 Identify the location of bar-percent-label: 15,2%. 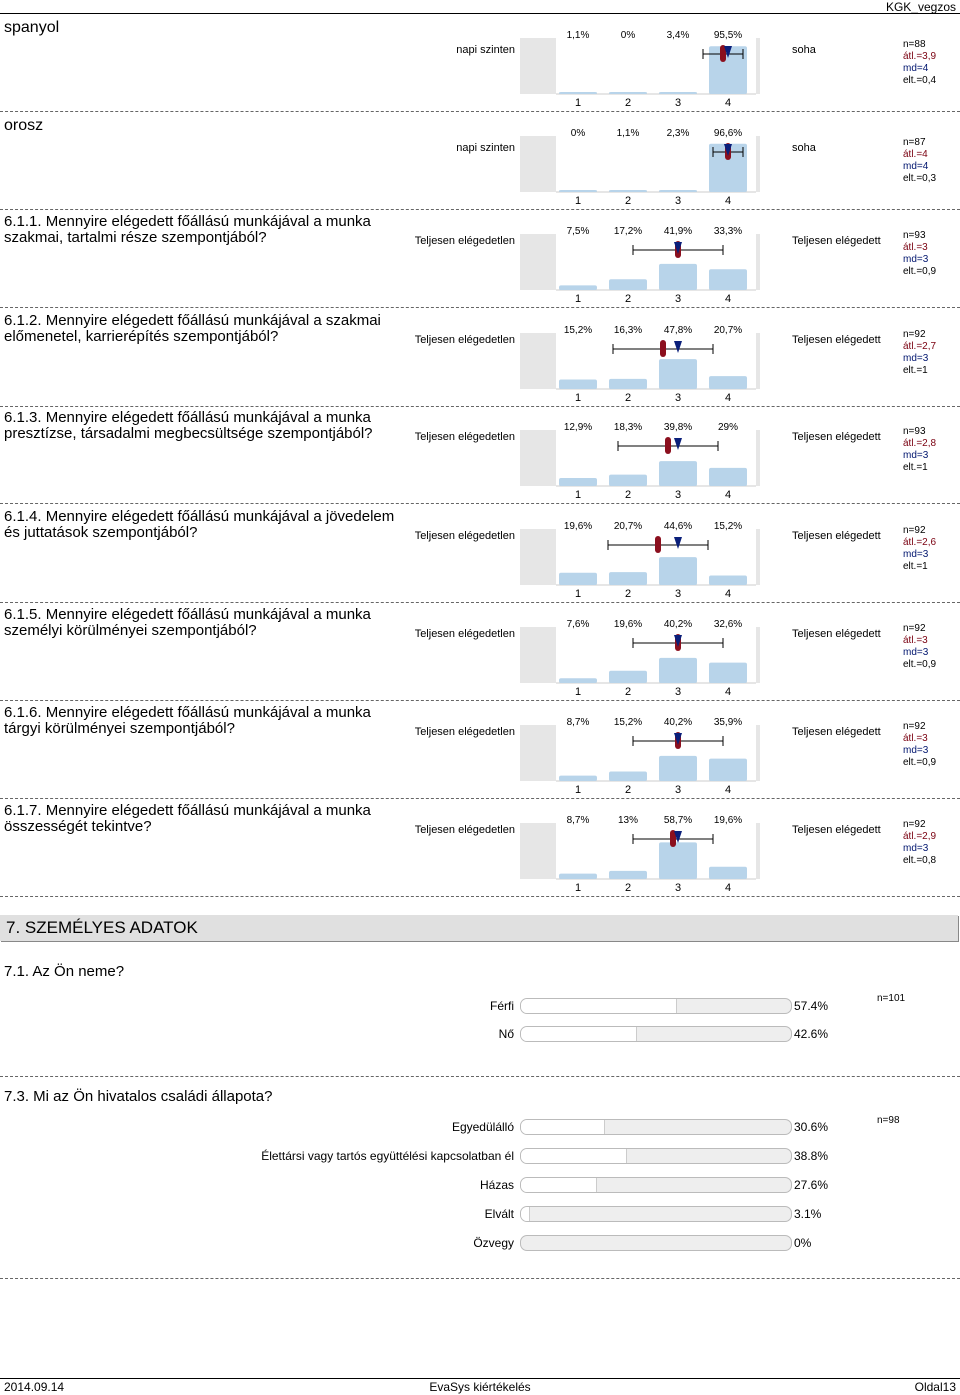
(628, 722).